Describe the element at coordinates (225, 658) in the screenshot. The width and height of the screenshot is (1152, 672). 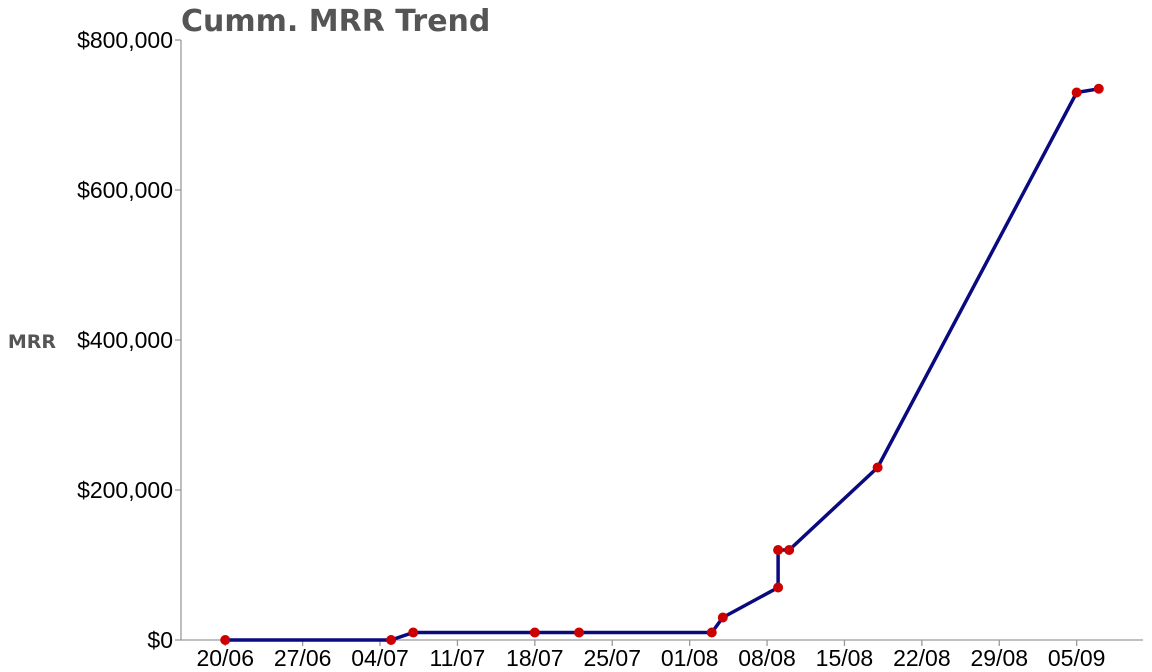
I see `x-tick-label: 20/06` at that location.